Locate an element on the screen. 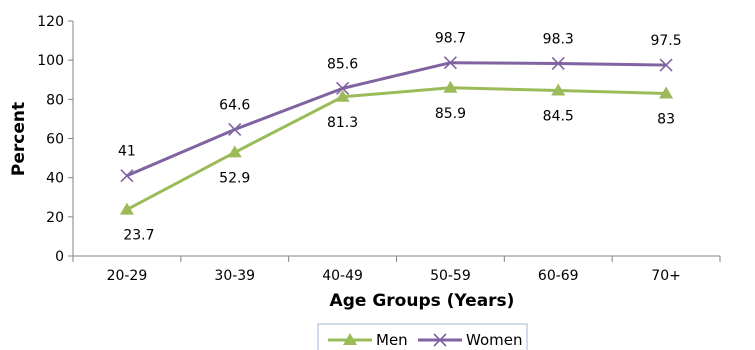 The width and height of the screenshot is (755, 350). legend-women-label: Women is located at coordinates (494, 340).